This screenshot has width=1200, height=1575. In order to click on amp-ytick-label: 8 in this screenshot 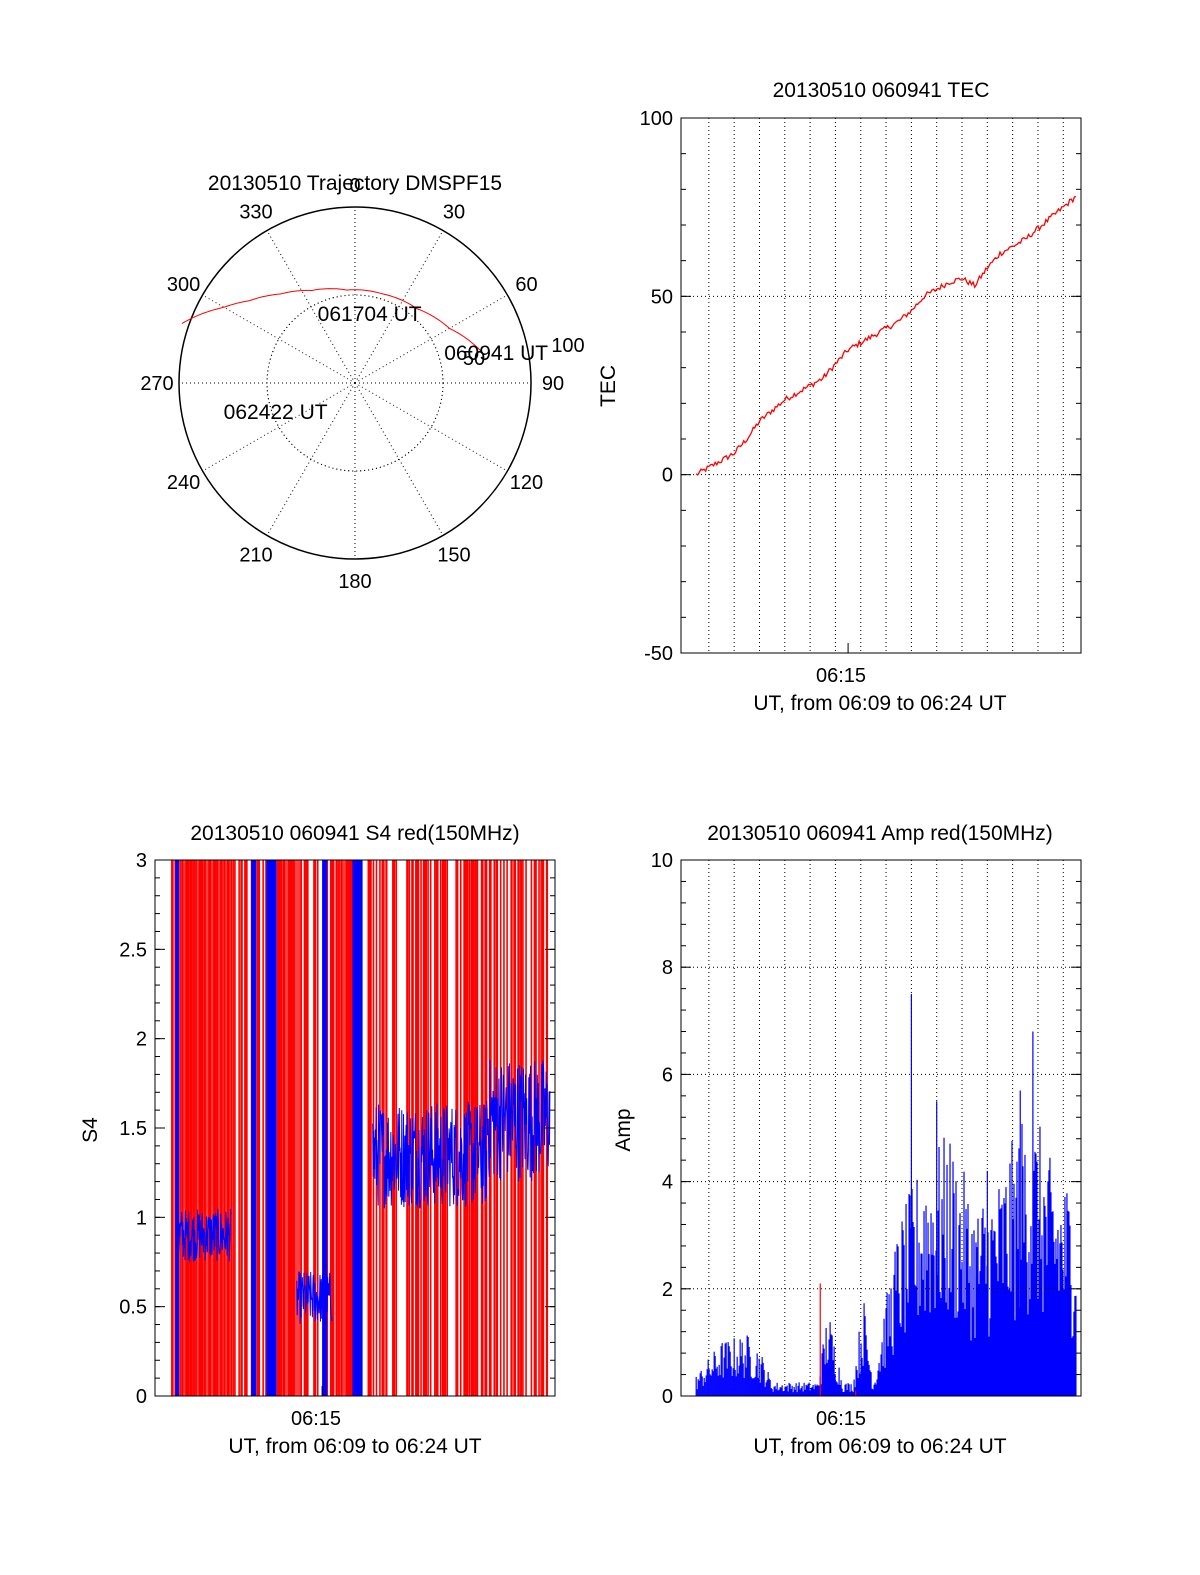, I will do `click(667, 968)`.